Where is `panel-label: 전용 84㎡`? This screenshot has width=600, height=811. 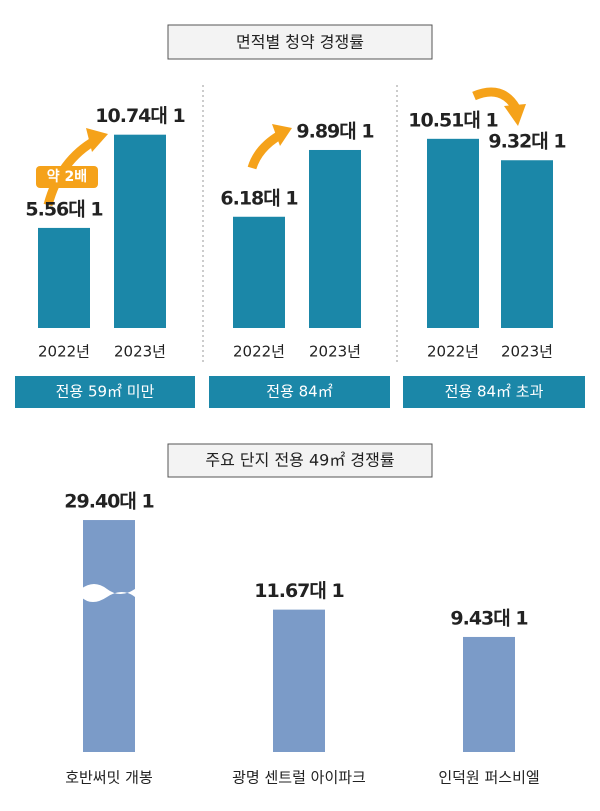 panel-label: 전용 84㎡ is located at coordinates (299, 392).